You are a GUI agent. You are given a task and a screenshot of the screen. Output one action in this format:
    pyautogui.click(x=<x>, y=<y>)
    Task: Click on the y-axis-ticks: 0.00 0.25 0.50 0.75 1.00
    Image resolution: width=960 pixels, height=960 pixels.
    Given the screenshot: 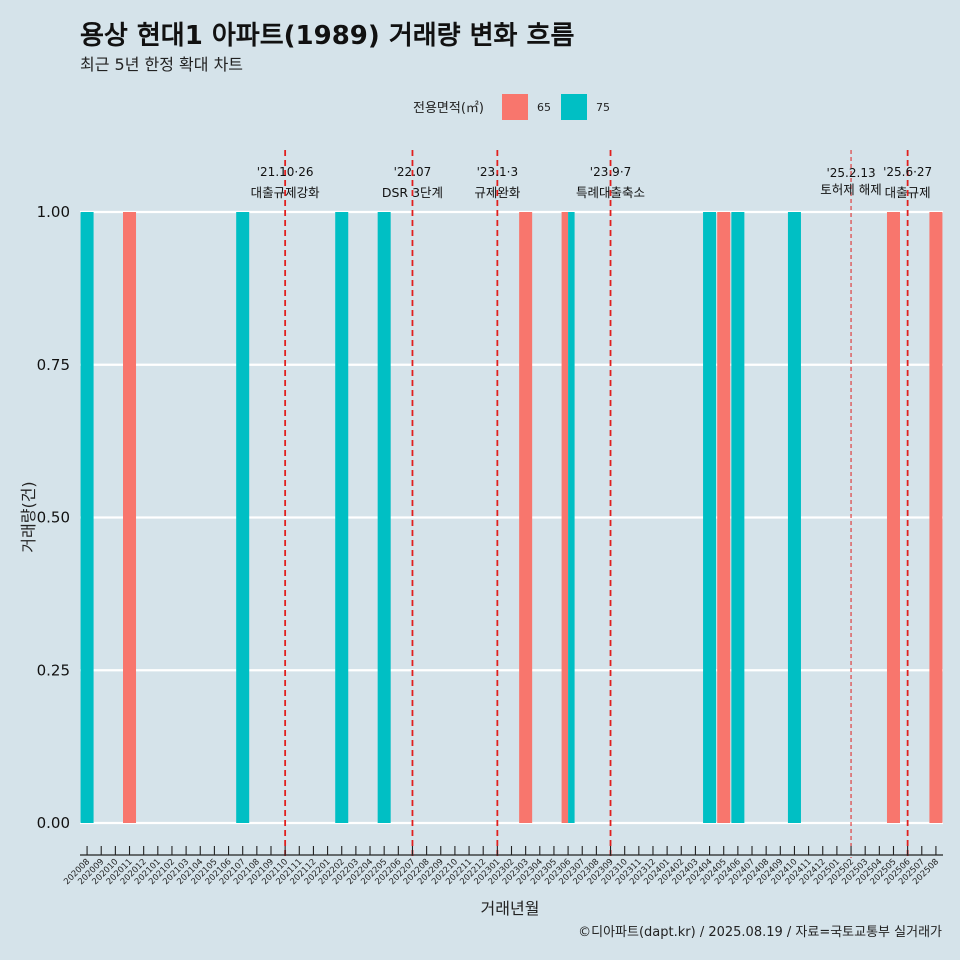 What is the action you would take?
    pyautogui.click(x=53, y=517)
    